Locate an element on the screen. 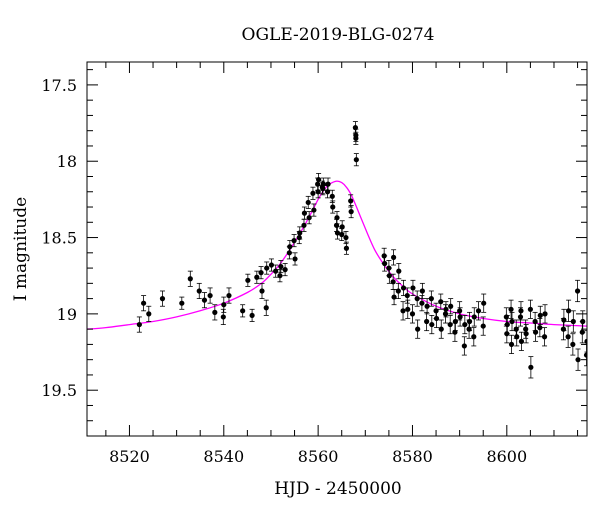  x-tick-label: 8600 is located at coordinates (506, 456).